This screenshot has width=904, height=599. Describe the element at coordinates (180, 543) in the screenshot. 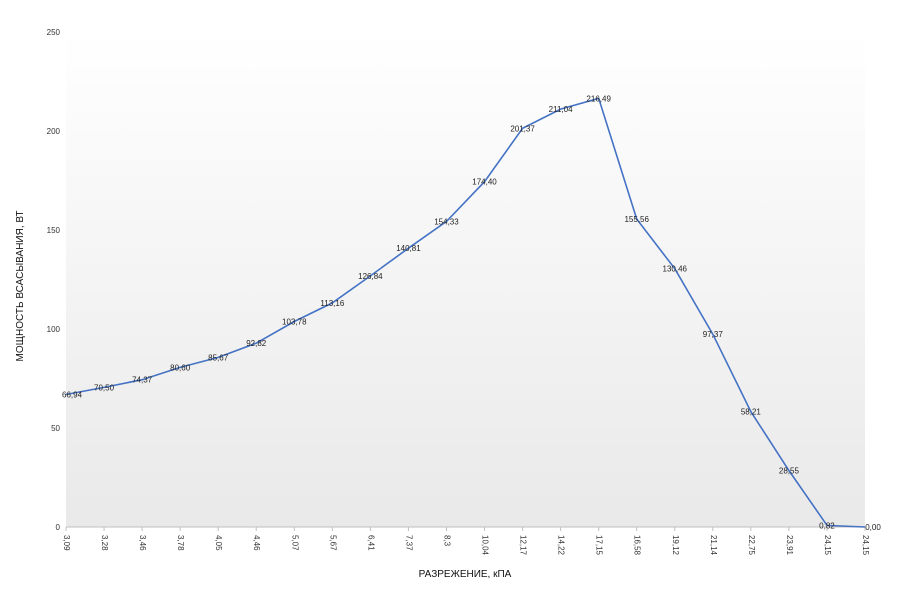

I see `x-tick-label: 3,78` at that location.